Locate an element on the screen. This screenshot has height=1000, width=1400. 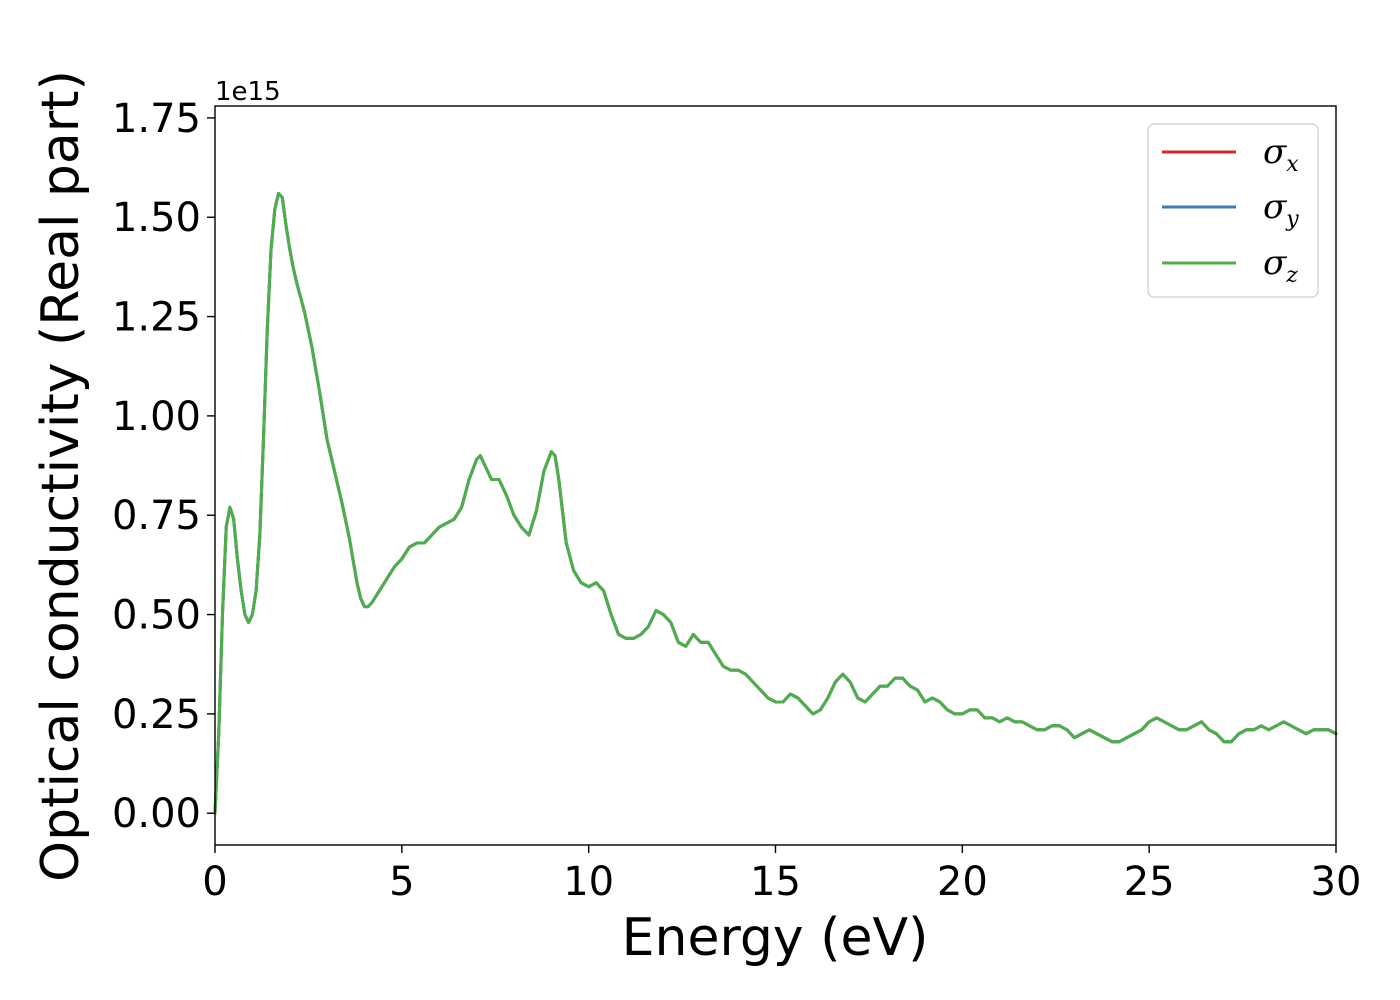
y-tick-label: 1.25 is located at coordinates (156, 318).